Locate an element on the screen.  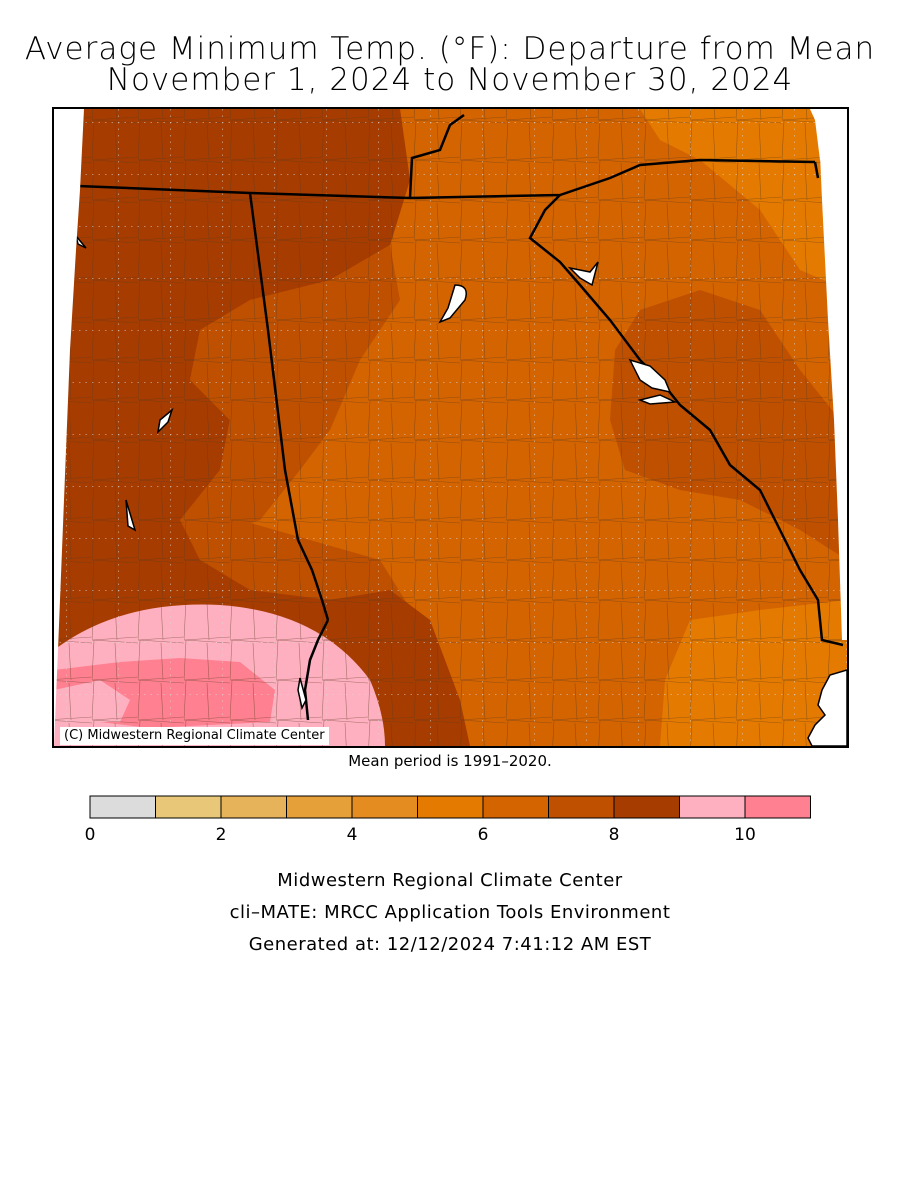
copyright-label: (C) Midwestern Regional Climate Center is located at coordinates (194, 736).